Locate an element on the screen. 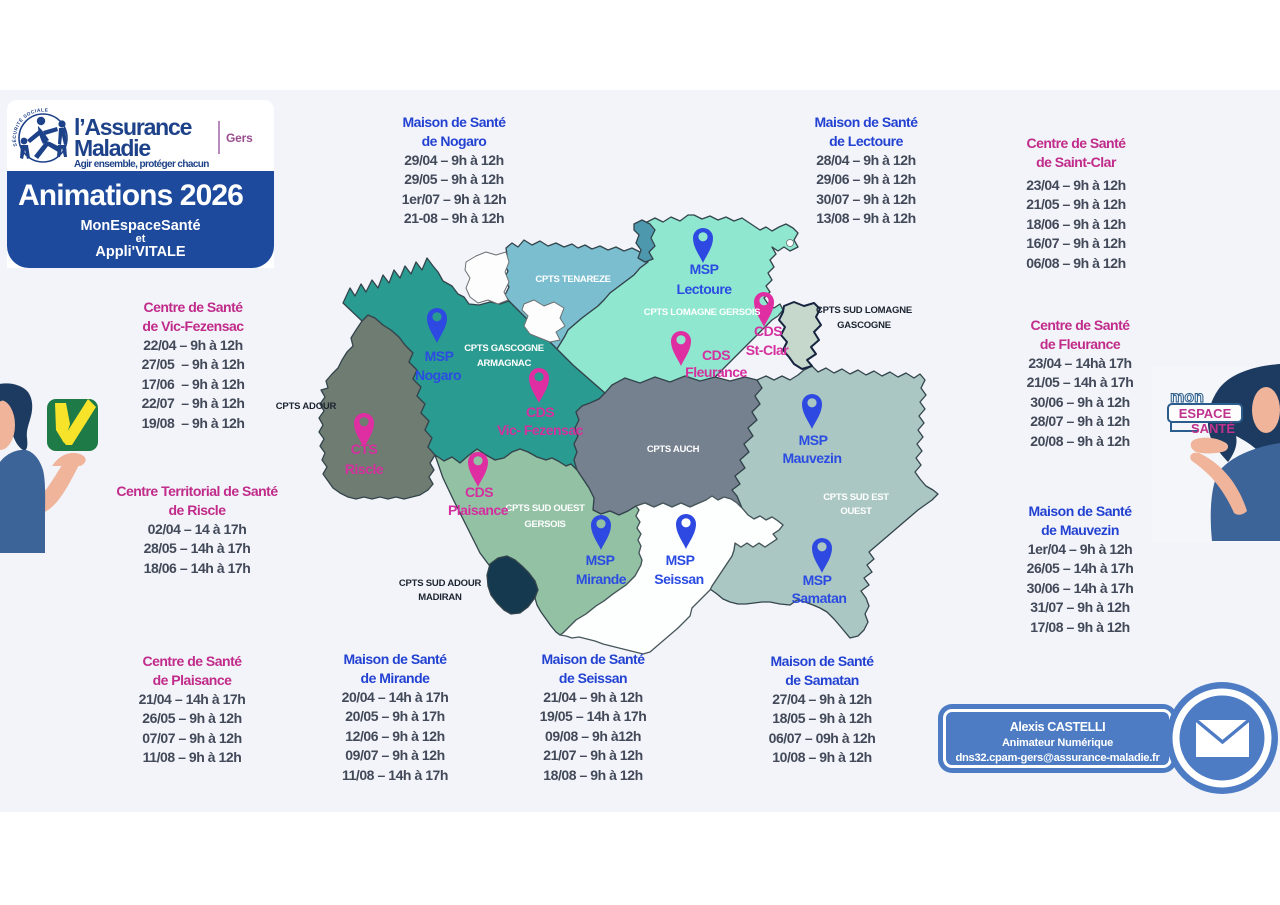 The image size is (1280, 905). svg-text: ARMAGNAC is located at coordinates (504, 363).